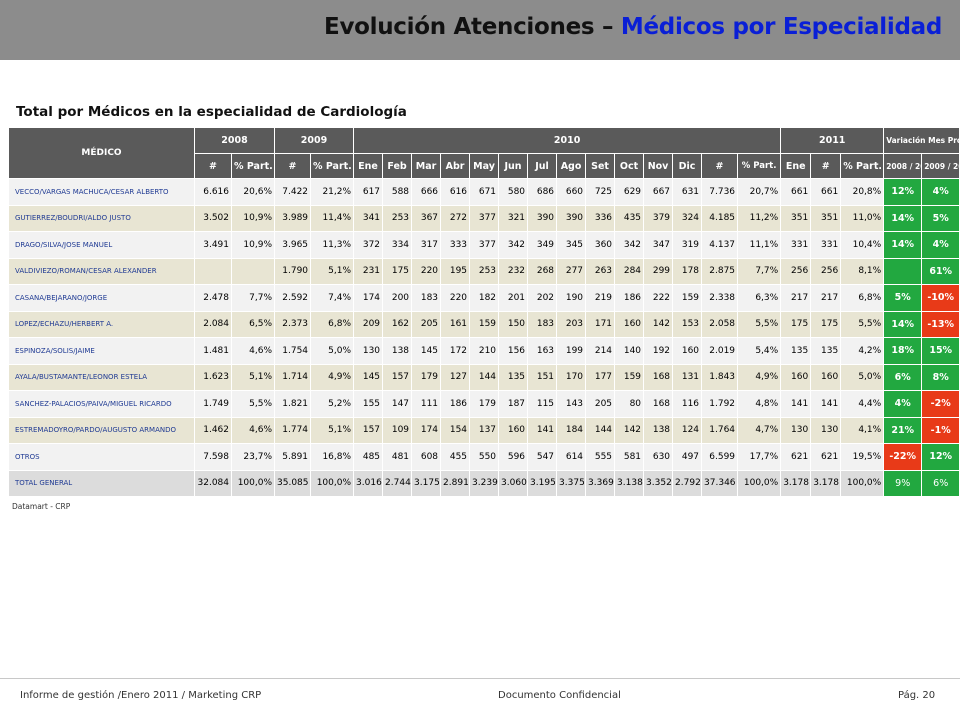 Image resolution: width=960 pixels, height=720 pixels. Describe the element at coordinates (862, 457) in the screenshot. I see `part-2011: 19,5%` at that location.